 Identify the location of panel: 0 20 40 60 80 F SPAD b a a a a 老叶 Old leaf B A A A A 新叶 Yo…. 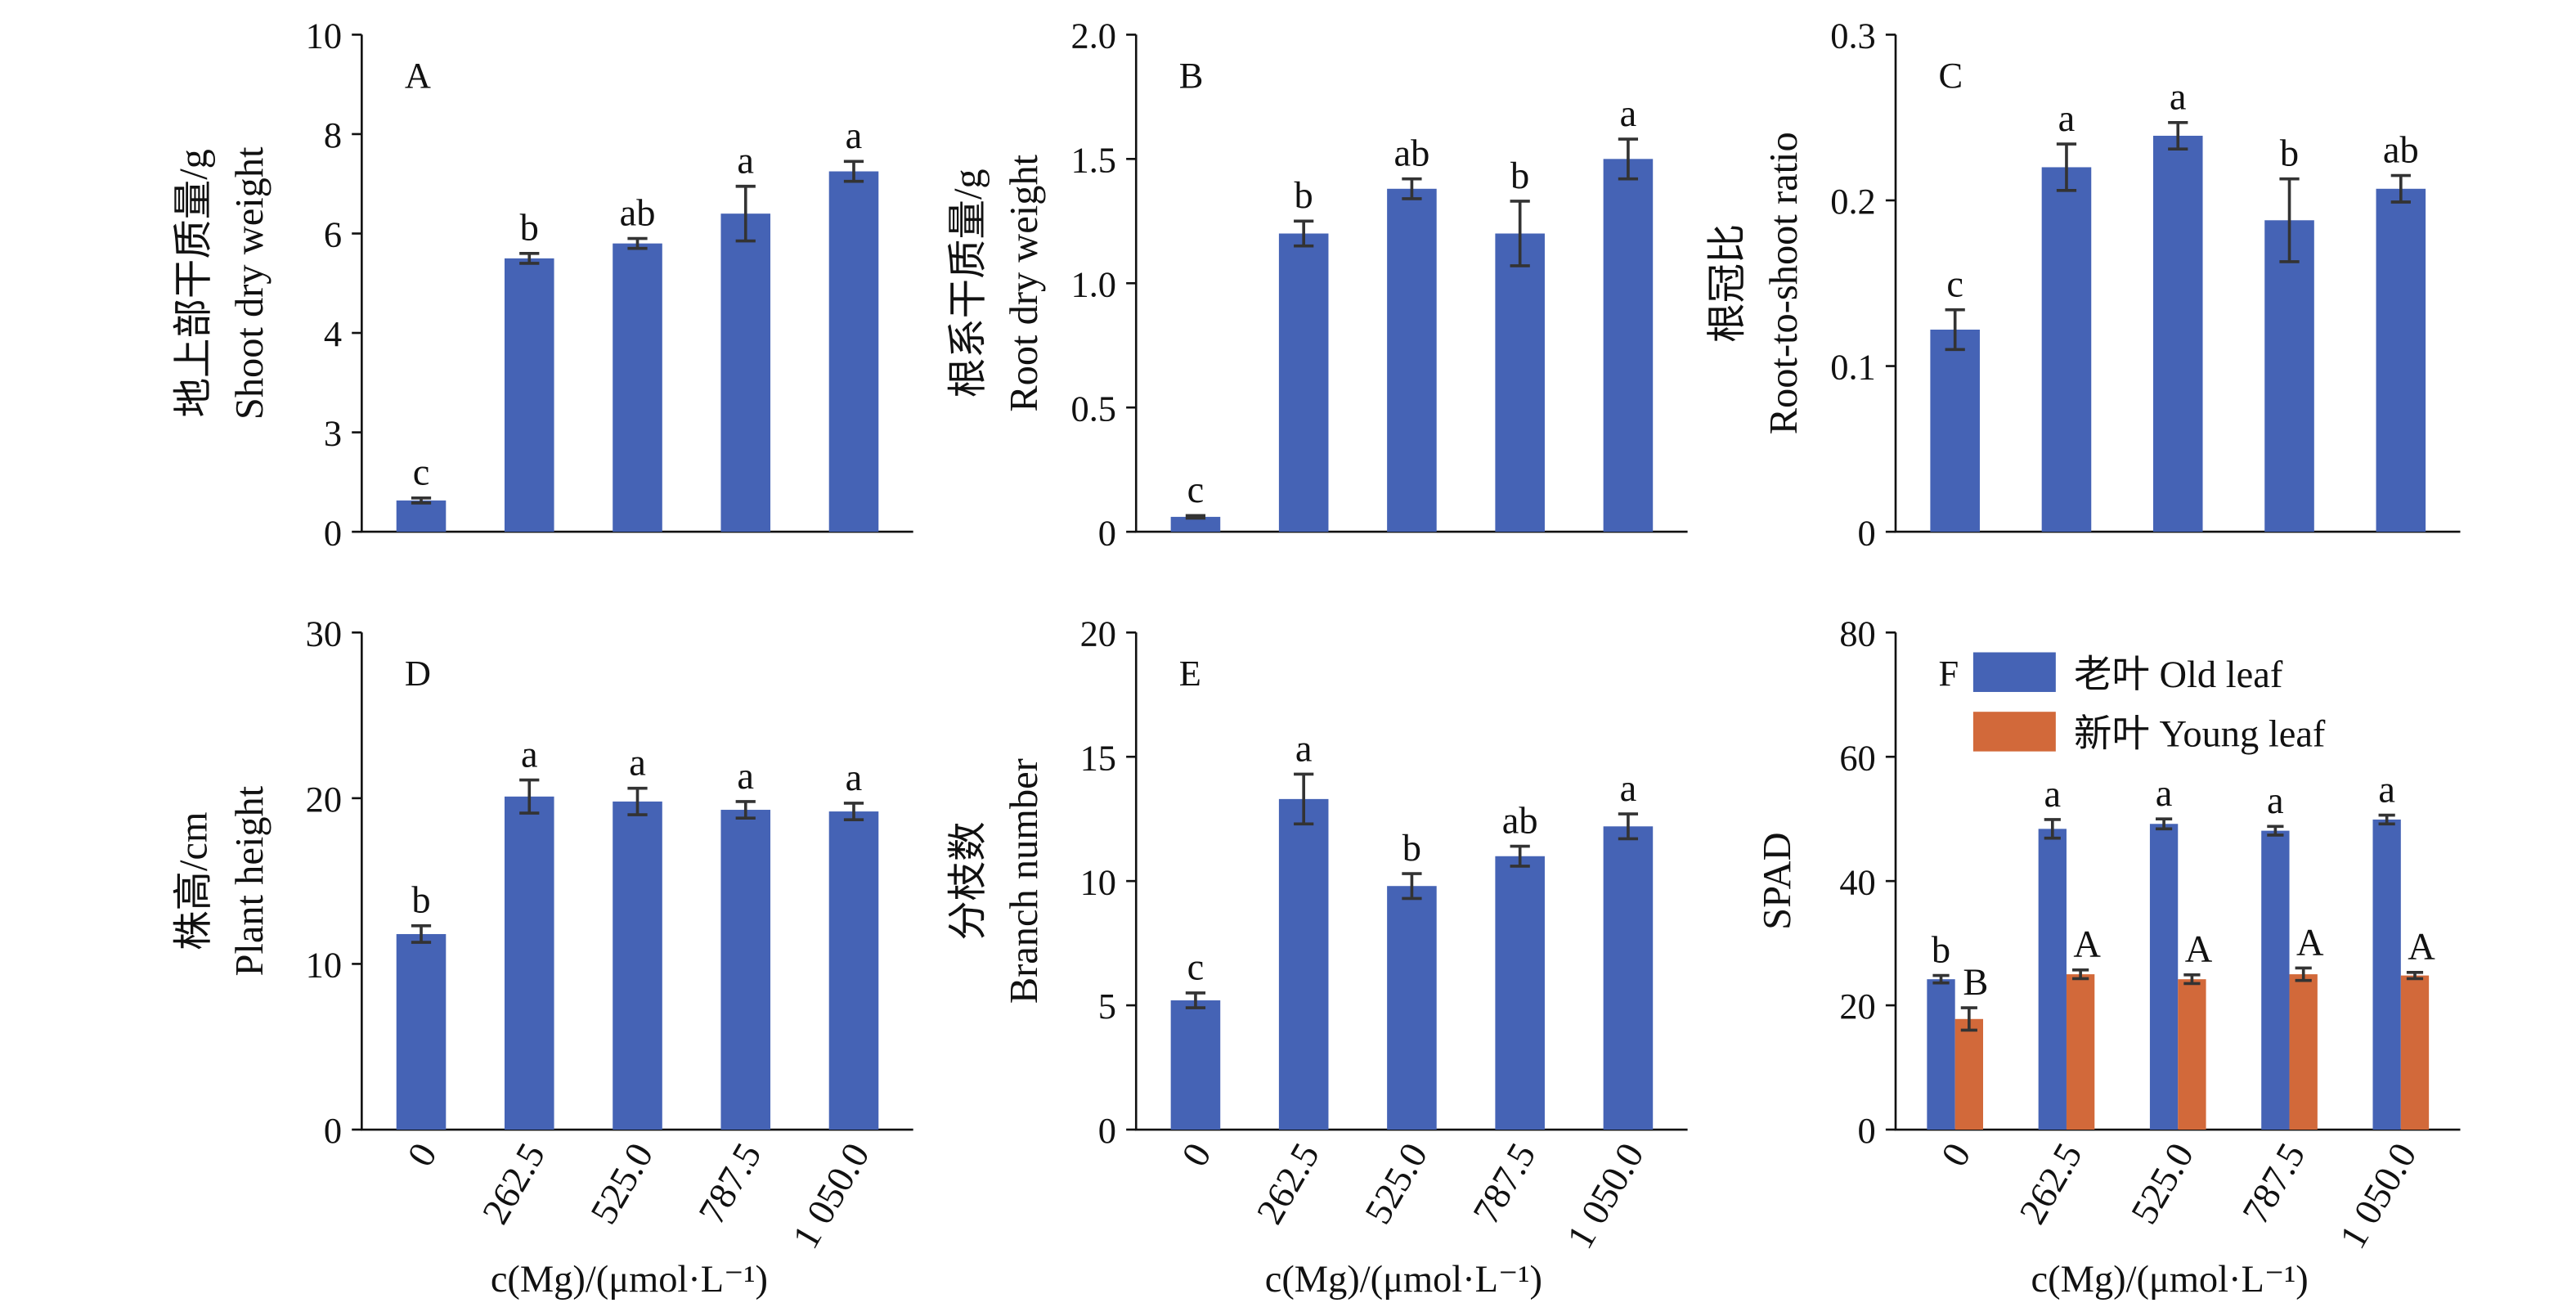
(2108, 957).